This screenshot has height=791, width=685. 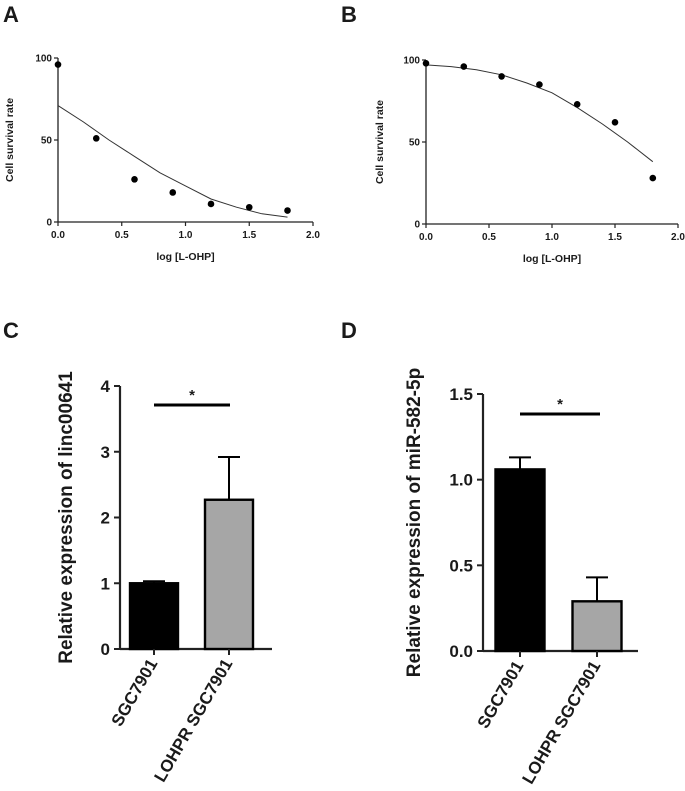 What do you see at coordinates (122, 235) in the screenshot?
I see `panel-a-x-tick-label: 0.5` at bounding box center [122, 235].